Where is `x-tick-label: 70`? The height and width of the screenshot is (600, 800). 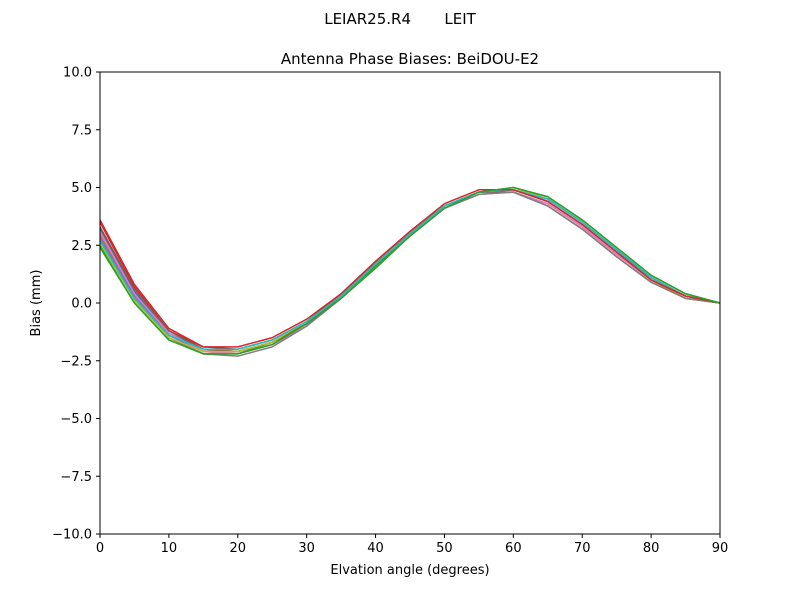 x-tick-label: 70 is located at coordinates (582, 548).